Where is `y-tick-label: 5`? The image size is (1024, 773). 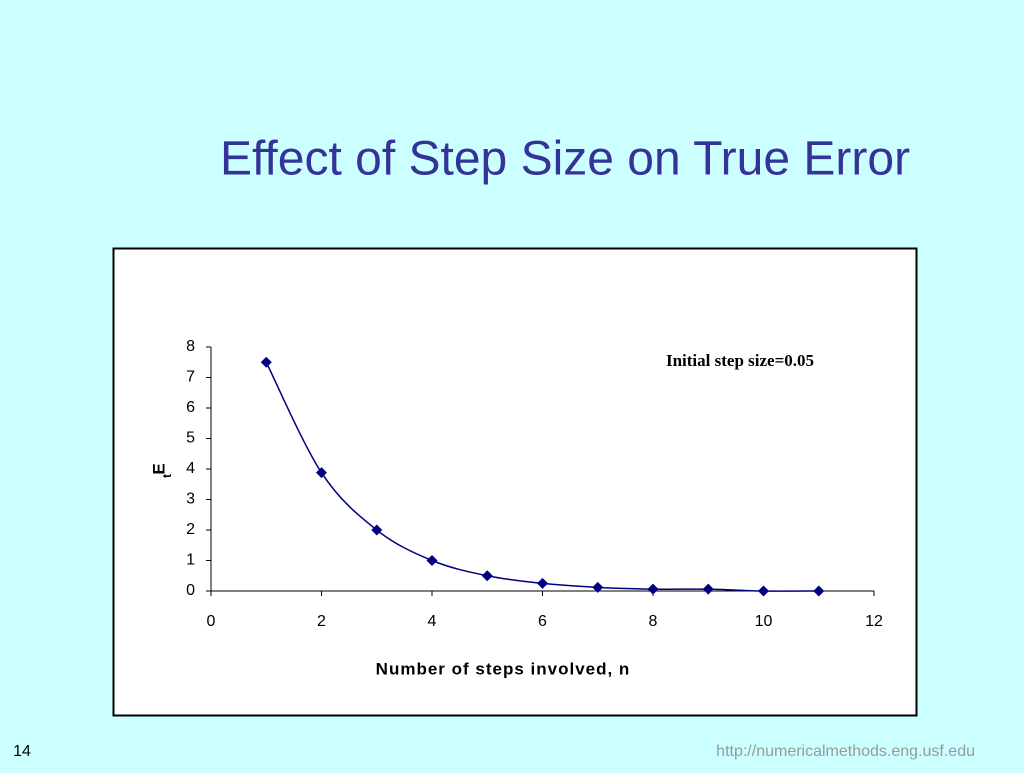 y-tick-label: 5 is located at coordinates (190, 438).